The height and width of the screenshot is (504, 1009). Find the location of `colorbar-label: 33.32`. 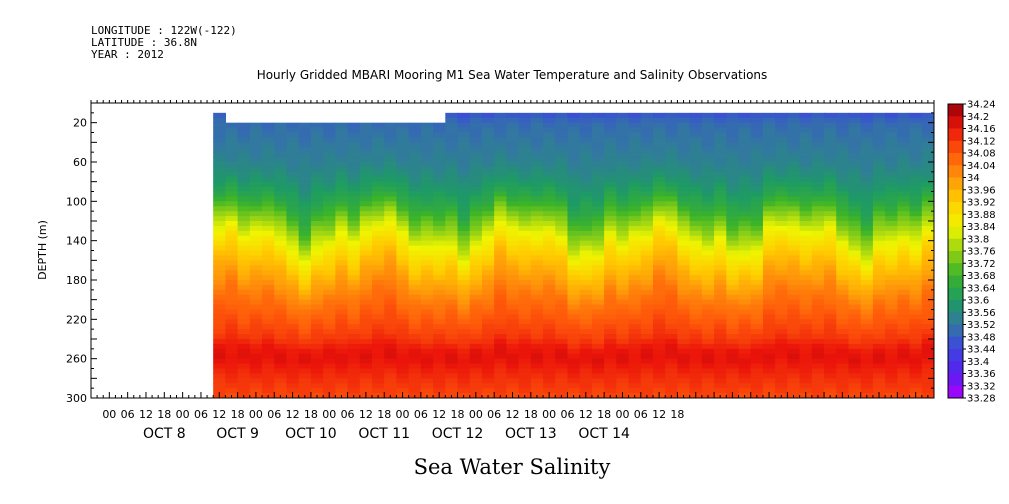

colorbar-label: 33.32 is located at coordinates (981, 386).